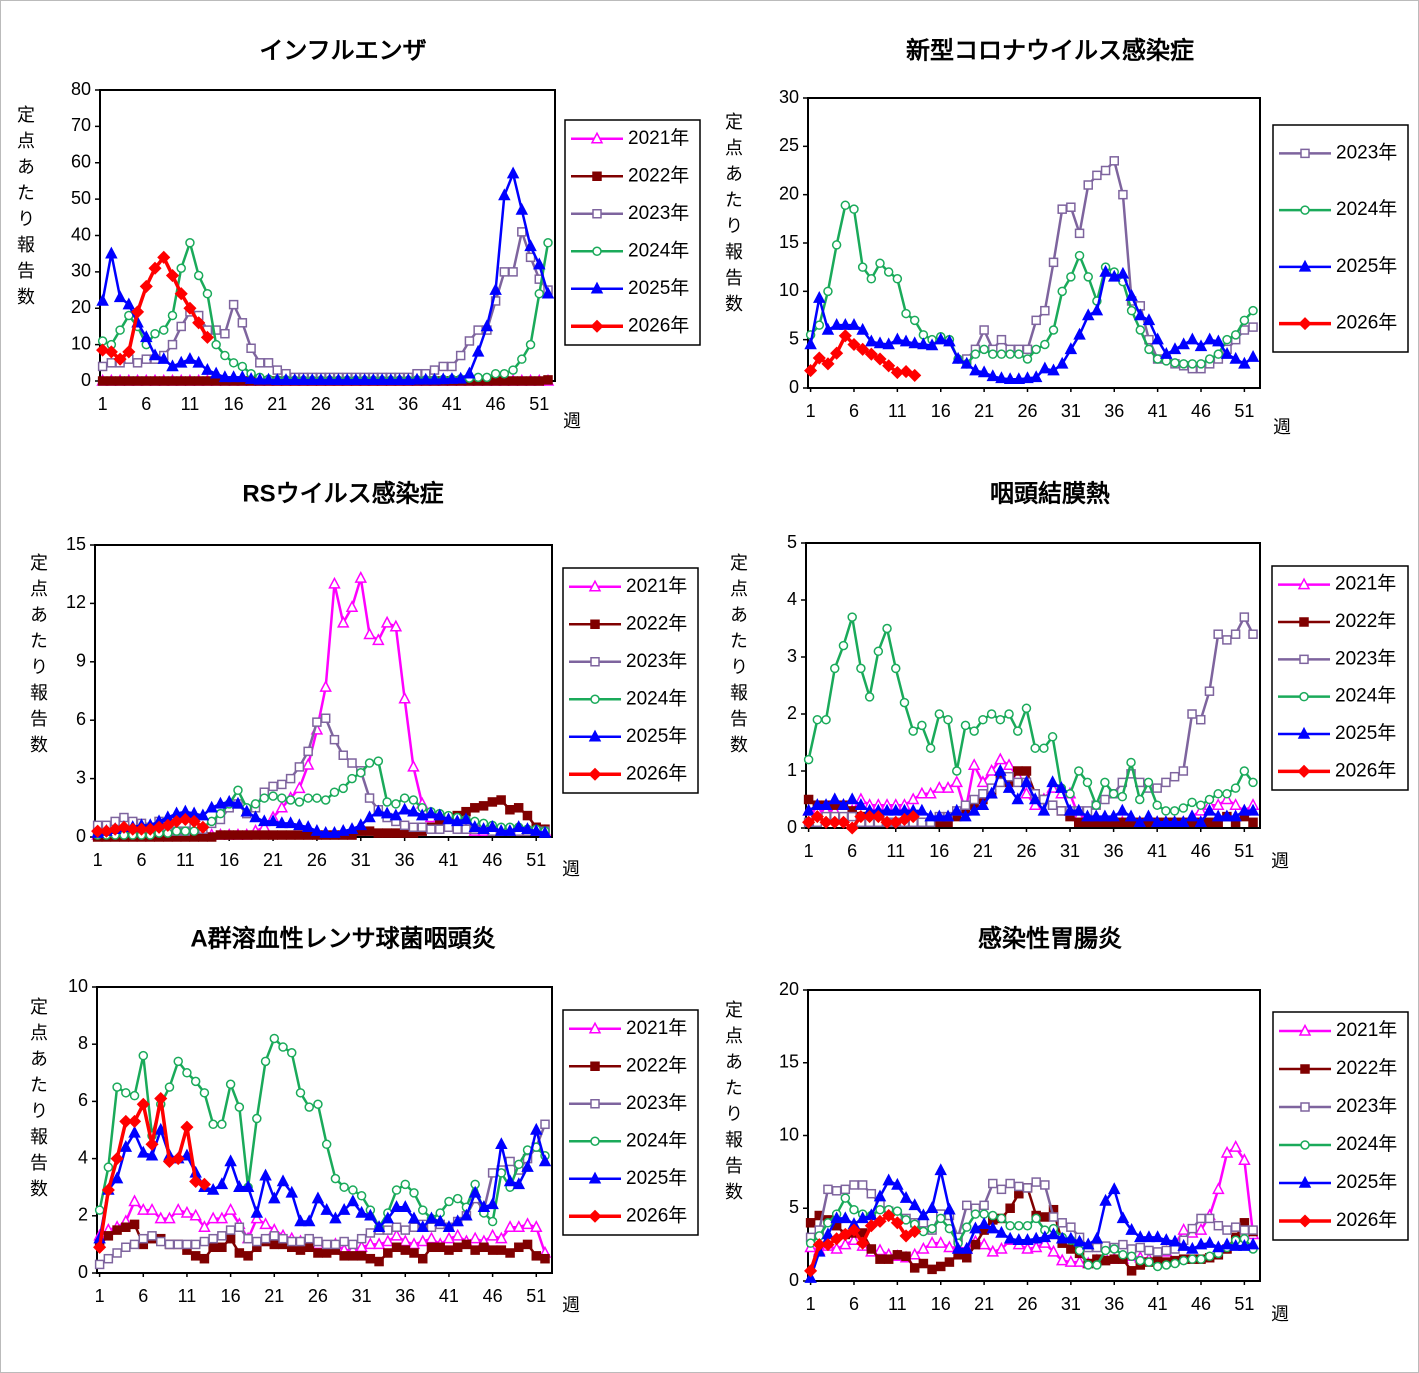 This screenshot has height=1373, width=1419. Describe the element at coordinates (83, 1100) in the screenshot. I see `y-tick-label: 6` at that location.